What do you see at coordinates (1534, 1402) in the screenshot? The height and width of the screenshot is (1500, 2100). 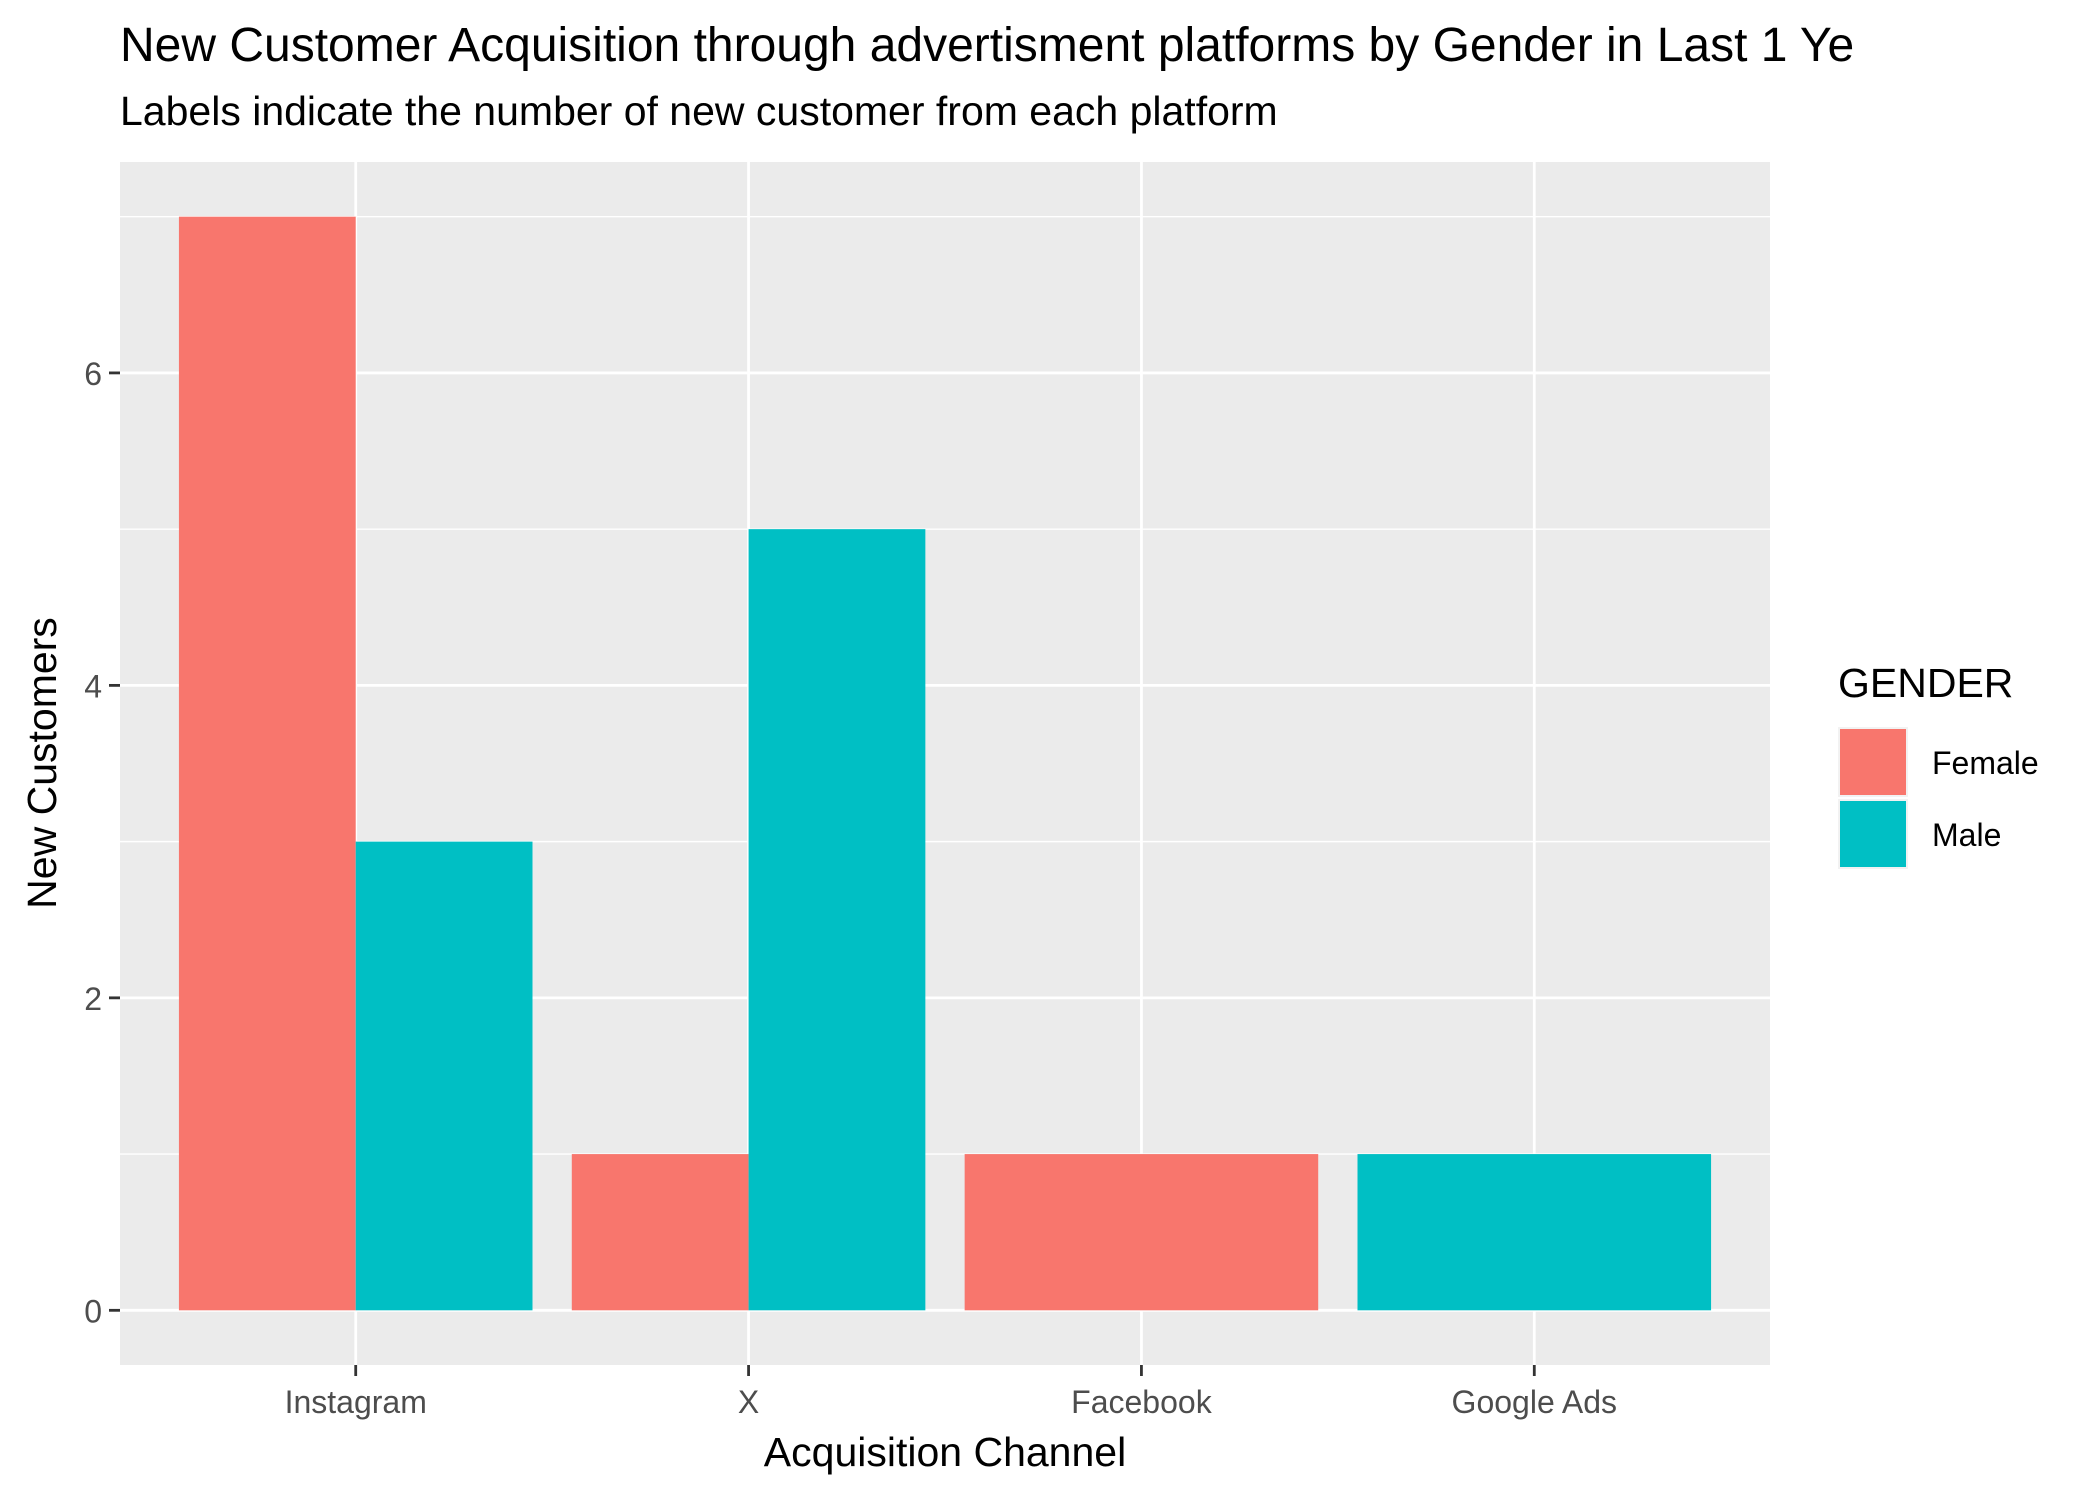 I see `x-tick-label: Google Ads` at bounding box center [1534, 1402].